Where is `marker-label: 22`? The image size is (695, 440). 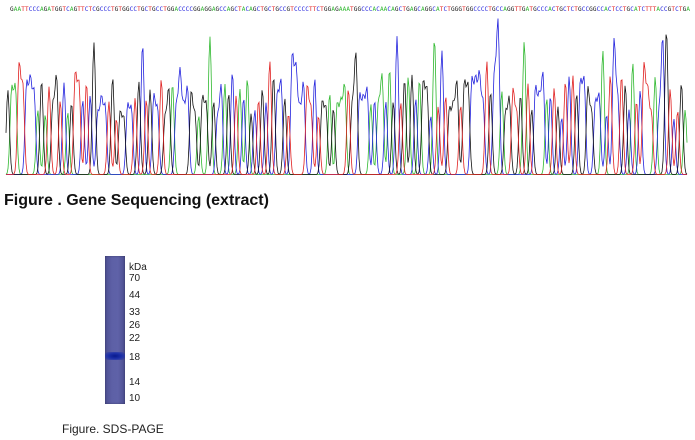
marker-label: 22 is located at coordinates (135, 338).